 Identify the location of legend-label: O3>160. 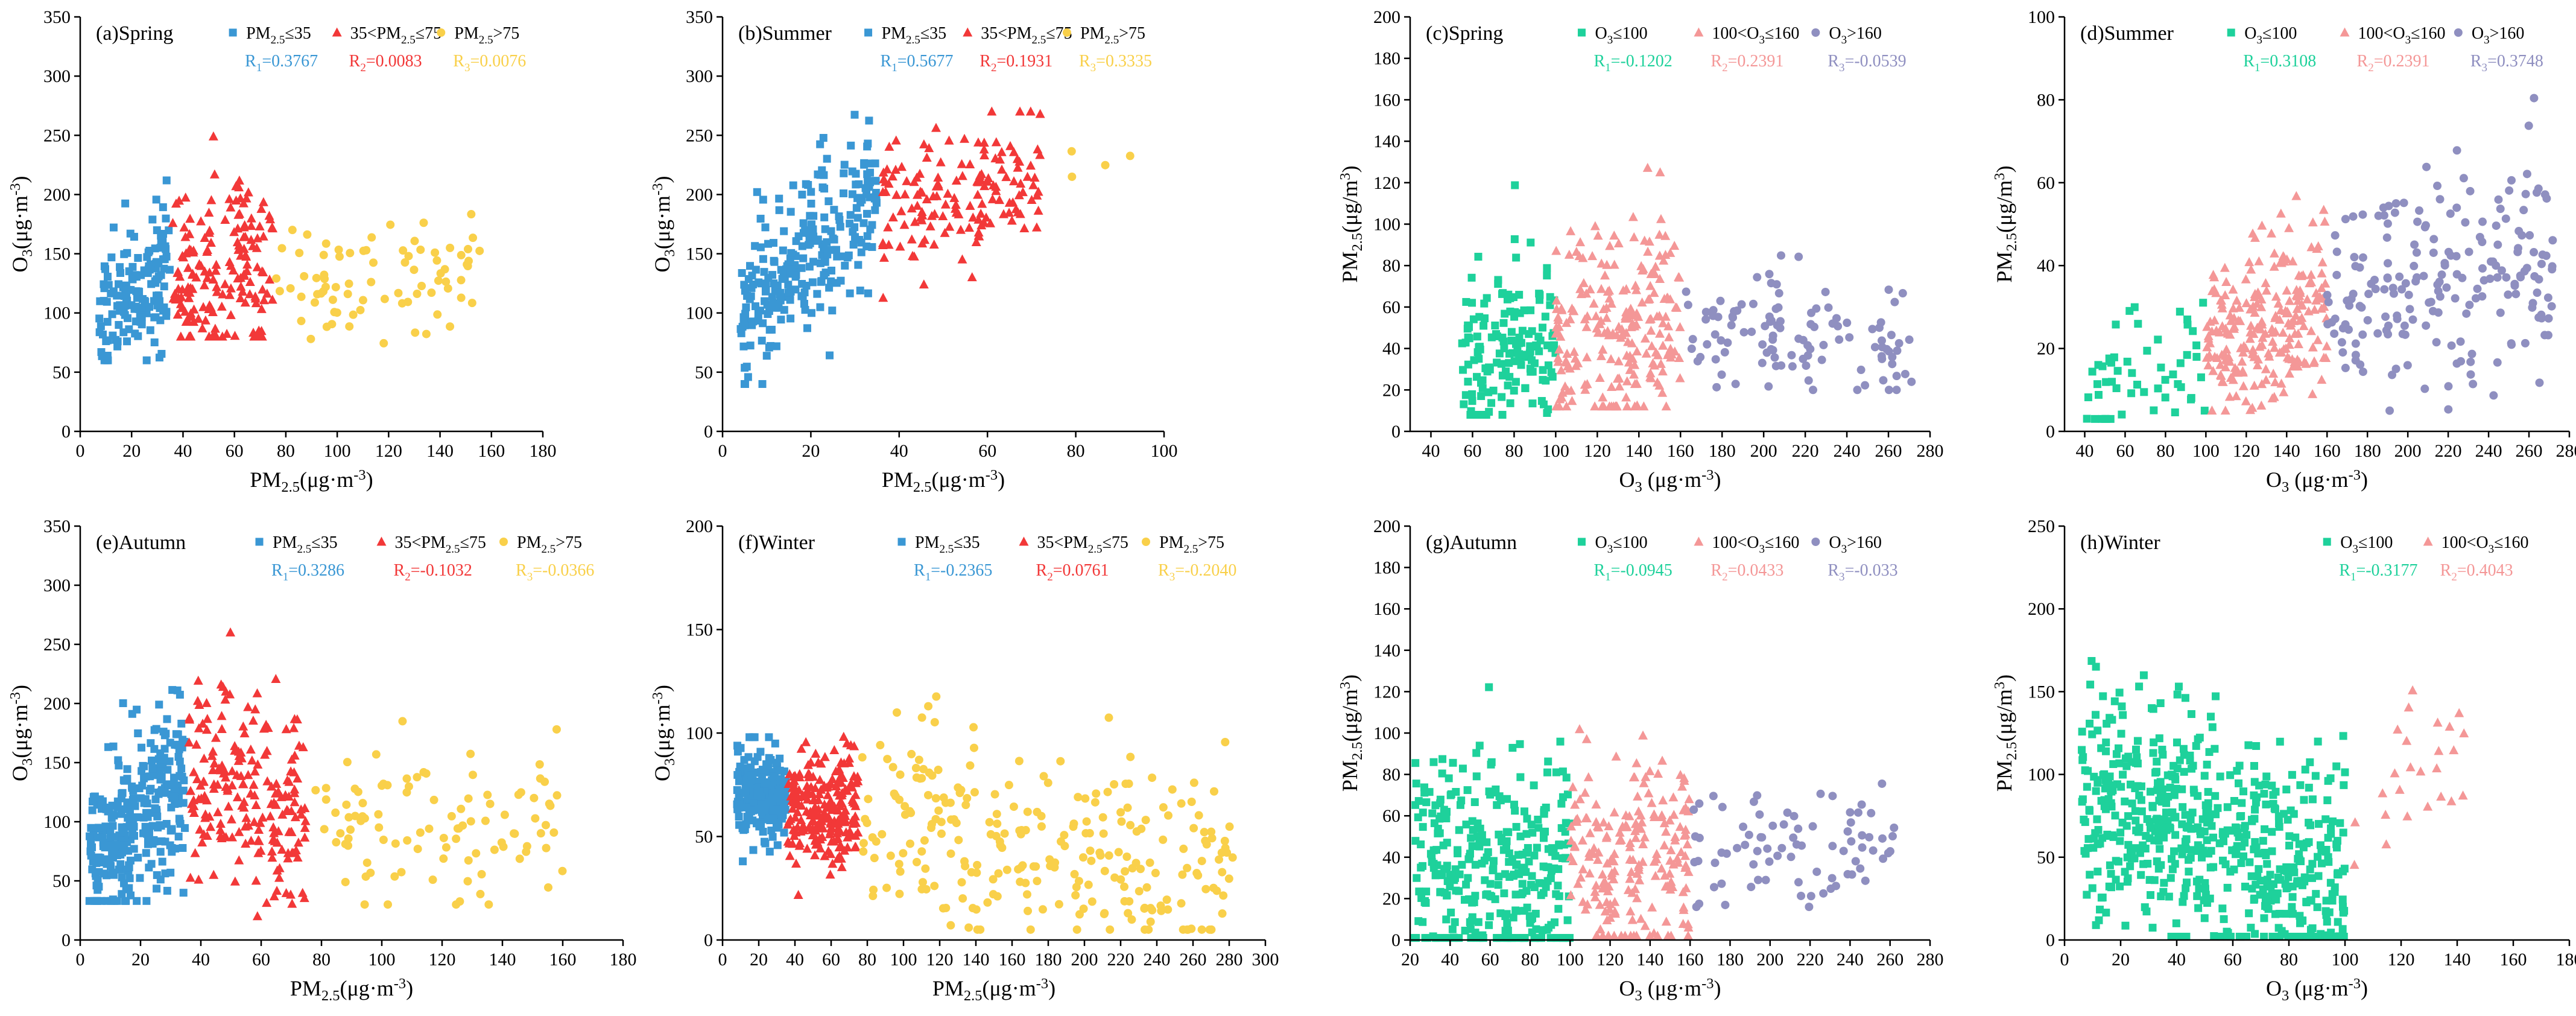
(1855, 544).